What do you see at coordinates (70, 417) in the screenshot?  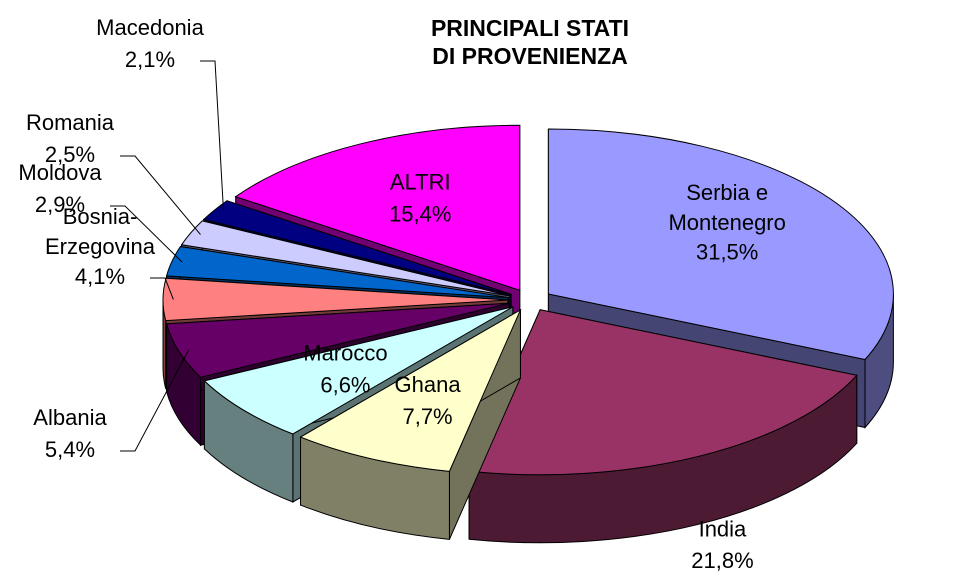 I see `category-label: Albania` at bounding box center [70, 417].